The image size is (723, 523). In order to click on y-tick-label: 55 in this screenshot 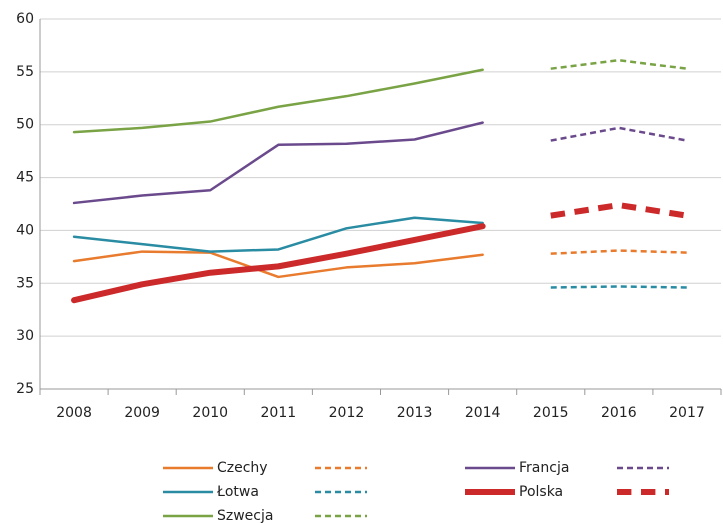, I will do `click(25, 72)`.